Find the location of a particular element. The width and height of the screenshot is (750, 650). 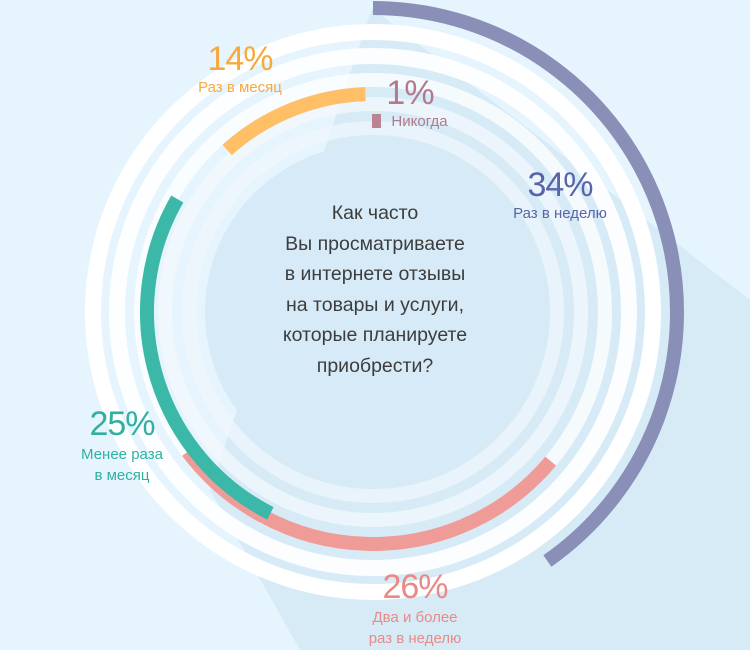

percent-value: 1% is located at coordinates (410, 93).